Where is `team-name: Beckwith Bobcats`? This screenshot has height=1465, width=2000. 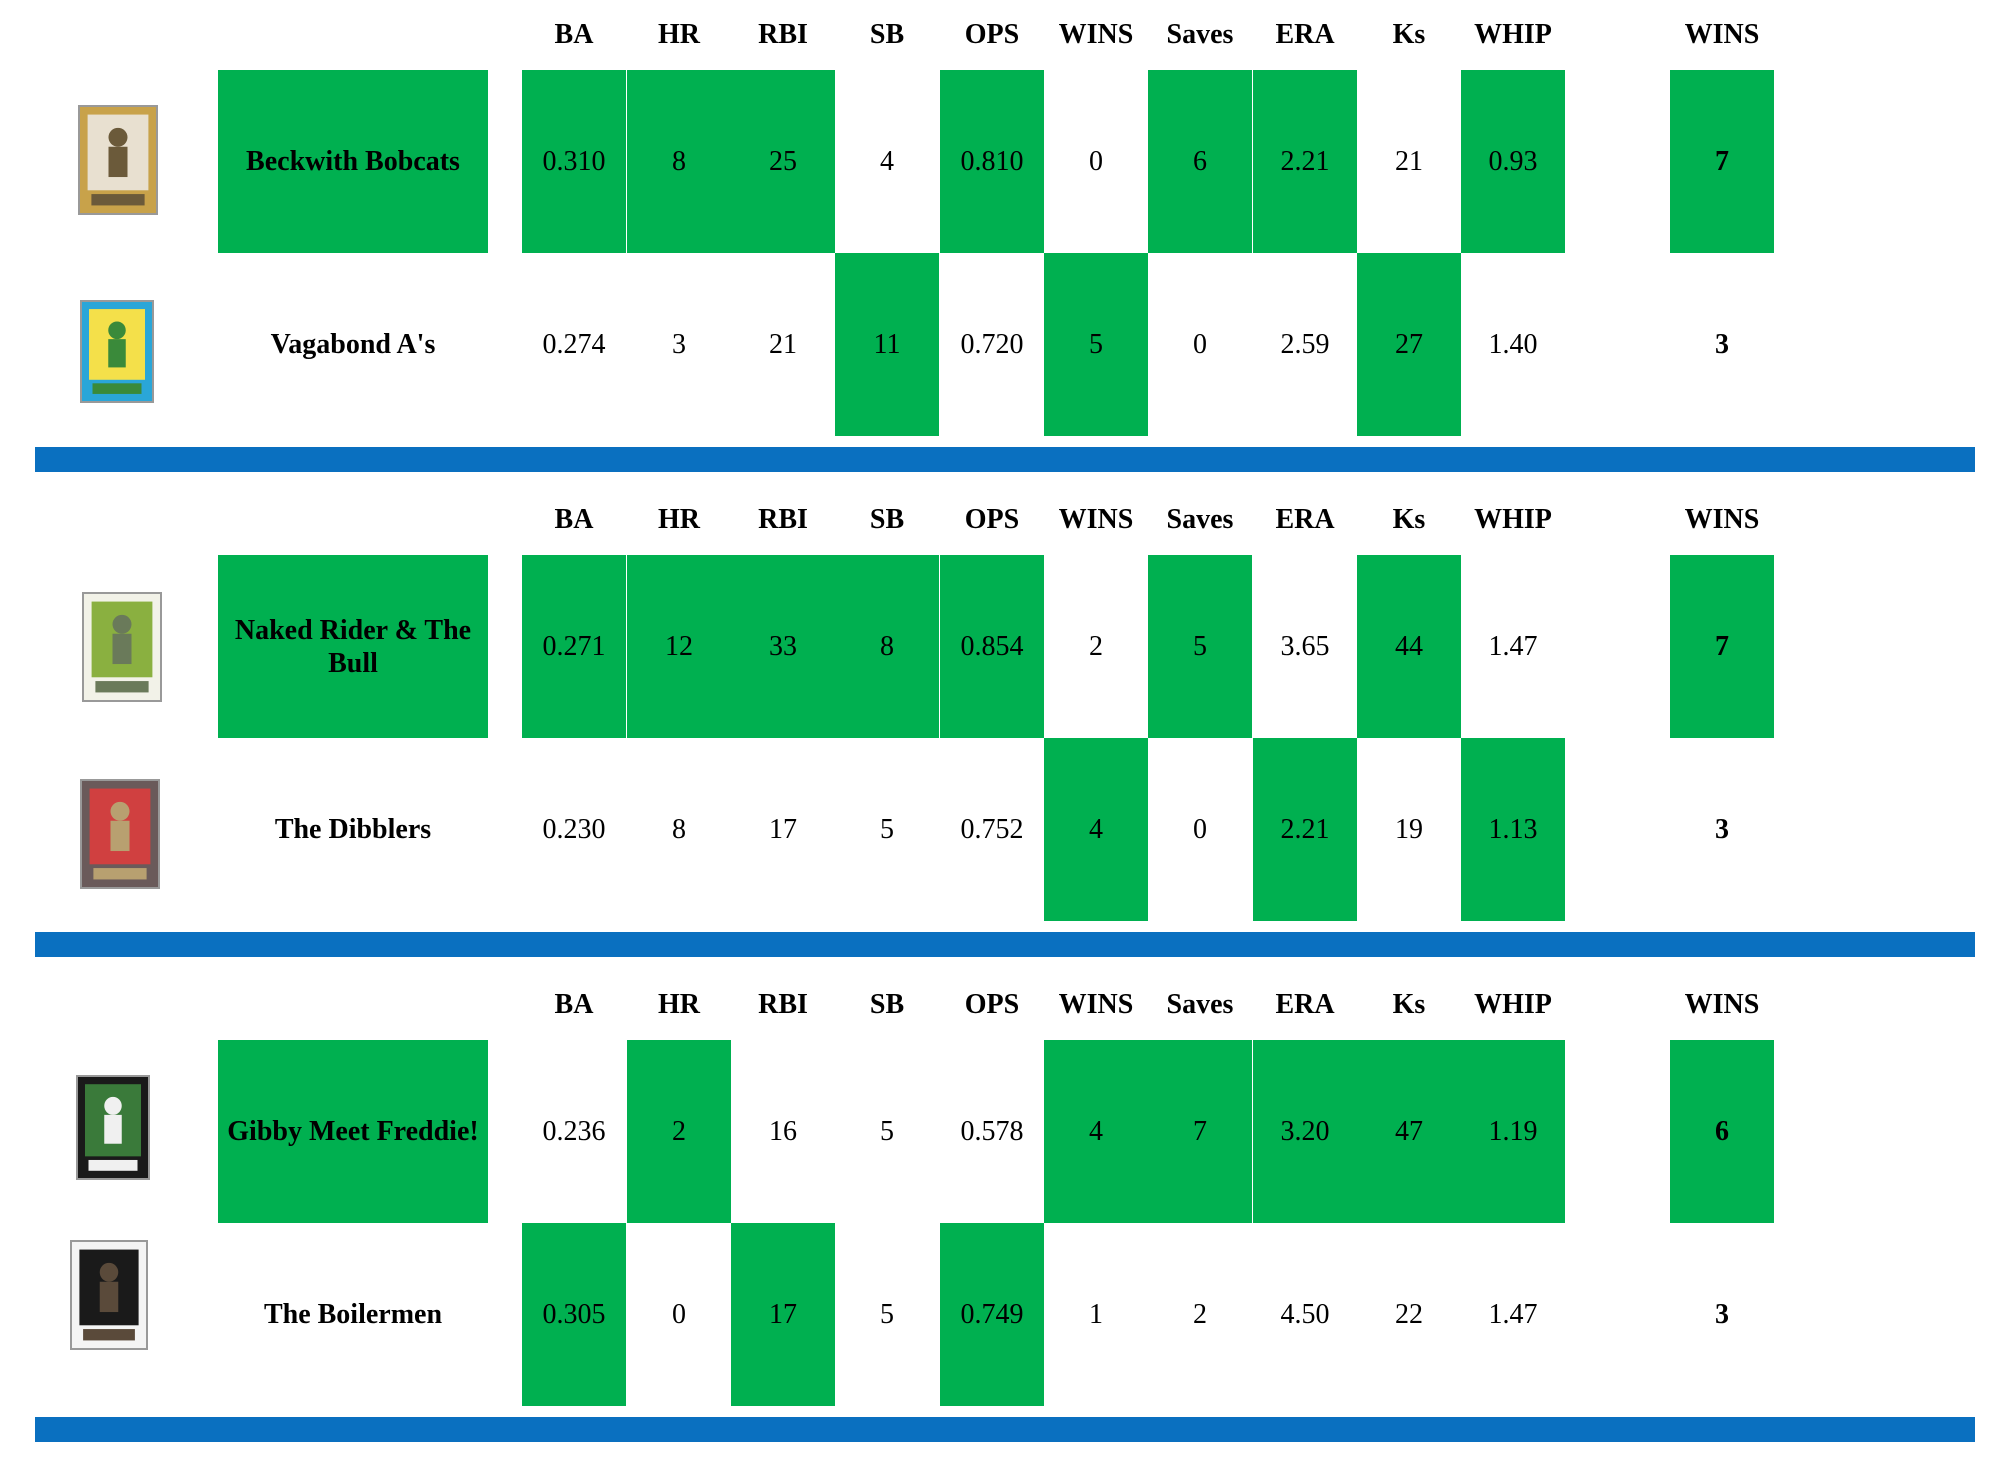
team-name: Beckwith Bobcats is located at coordinates (353, 161).